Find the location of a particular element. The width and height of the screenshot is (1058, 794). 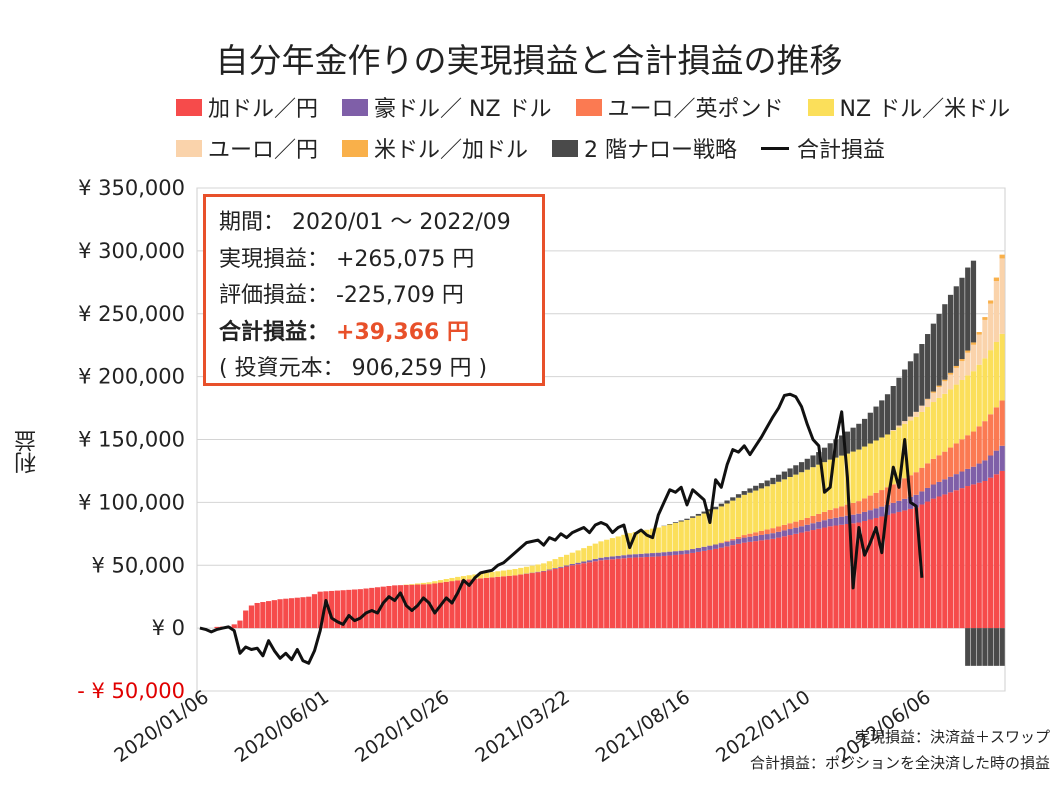

footnote-realized: 実現損益：決済益＋スワップ is located at coordinates (952, 737).